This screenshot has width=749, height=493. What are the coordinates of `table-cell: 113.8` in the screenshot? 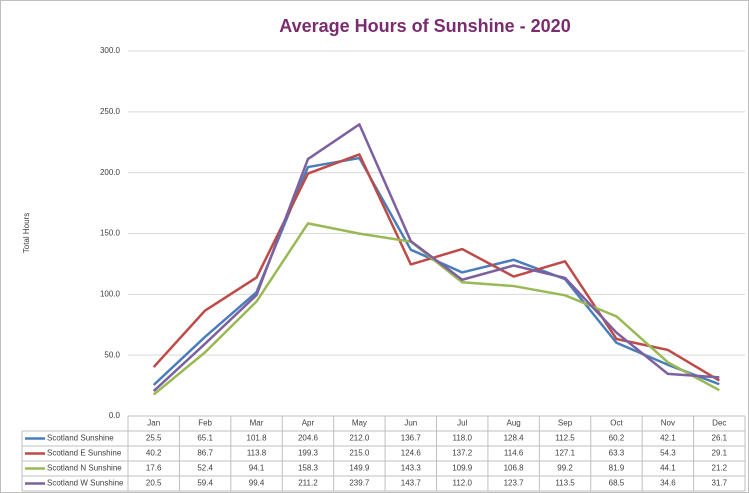 It's located at (257, 453).